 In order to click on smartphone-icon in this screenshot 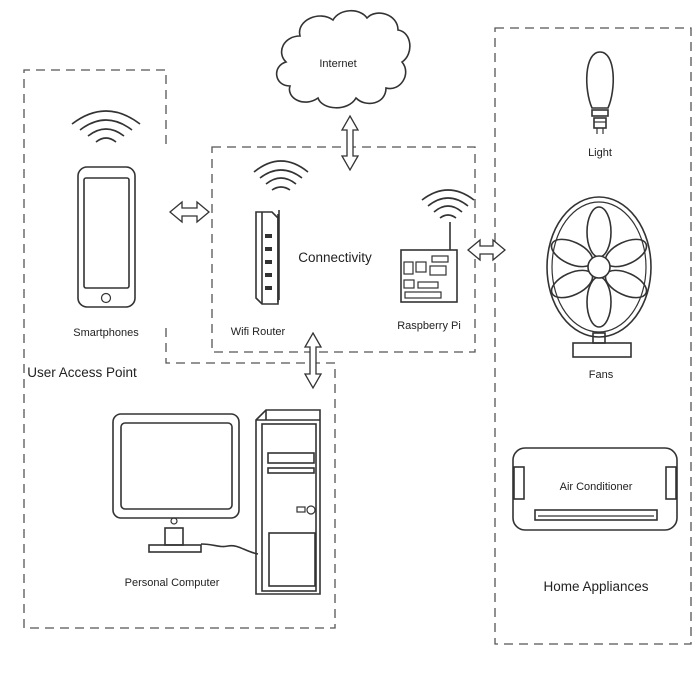, I will do `click(106, 237)`.